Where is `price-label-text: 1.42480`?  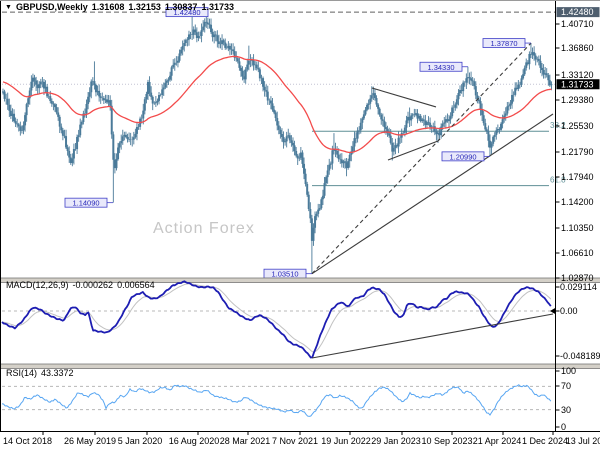 price-label-text: 1.42480 is located at coordinates (186, 12).